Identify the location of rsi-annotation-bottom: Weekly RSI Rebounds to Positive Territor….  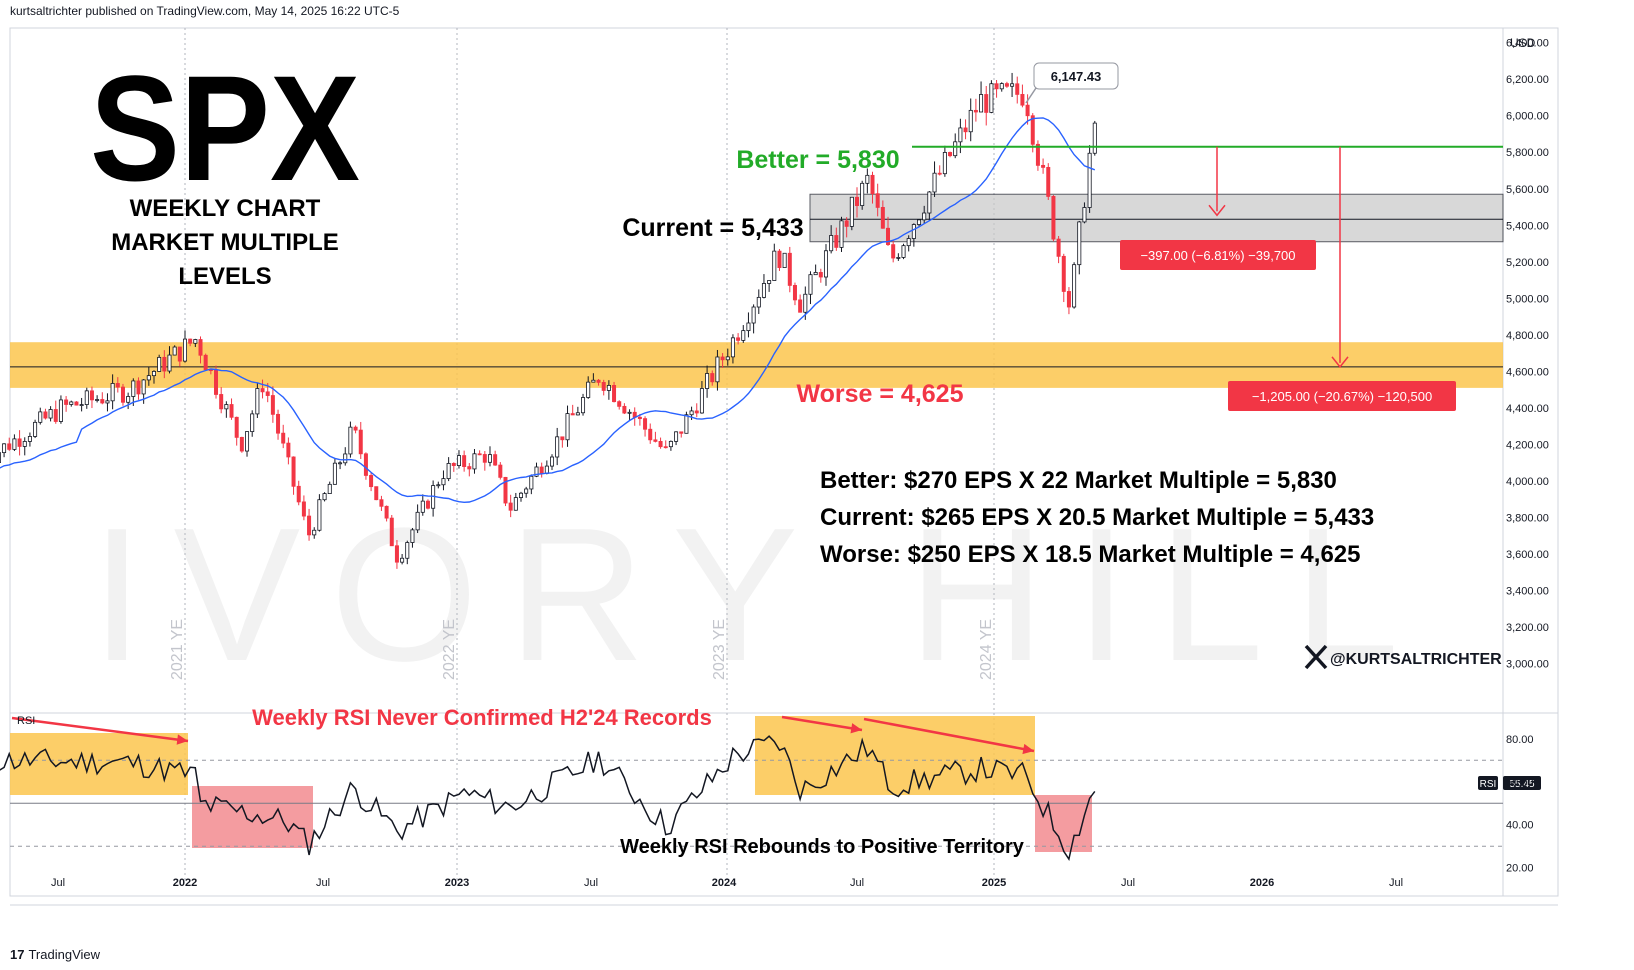
(822, 847).